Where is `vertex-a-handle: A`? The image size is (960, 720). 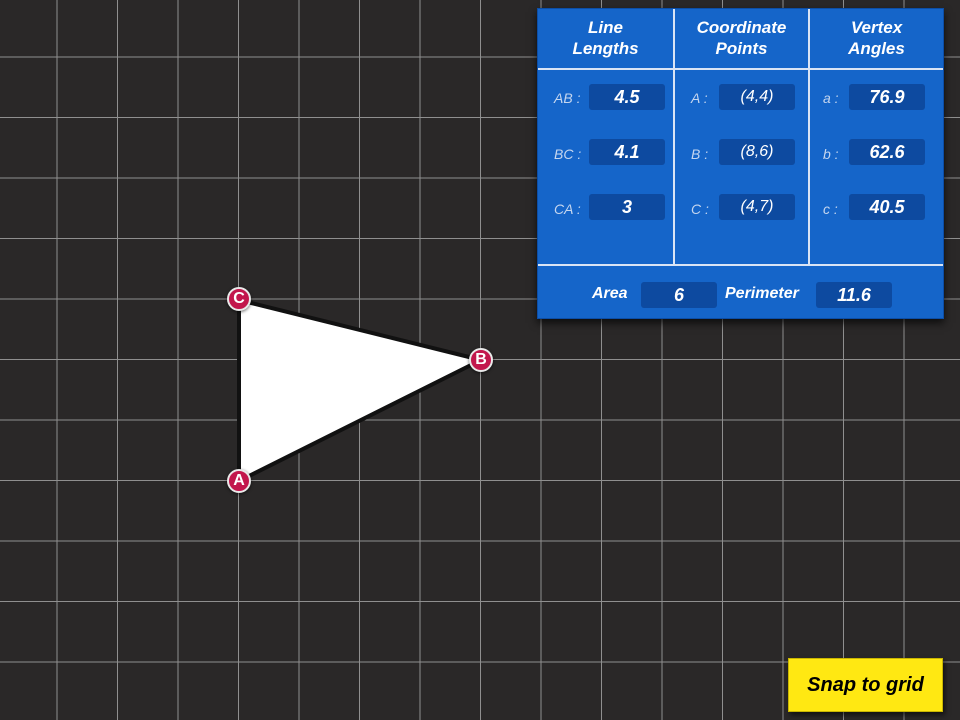
vertex-a-handle: A is located at coordinates (239, 481).